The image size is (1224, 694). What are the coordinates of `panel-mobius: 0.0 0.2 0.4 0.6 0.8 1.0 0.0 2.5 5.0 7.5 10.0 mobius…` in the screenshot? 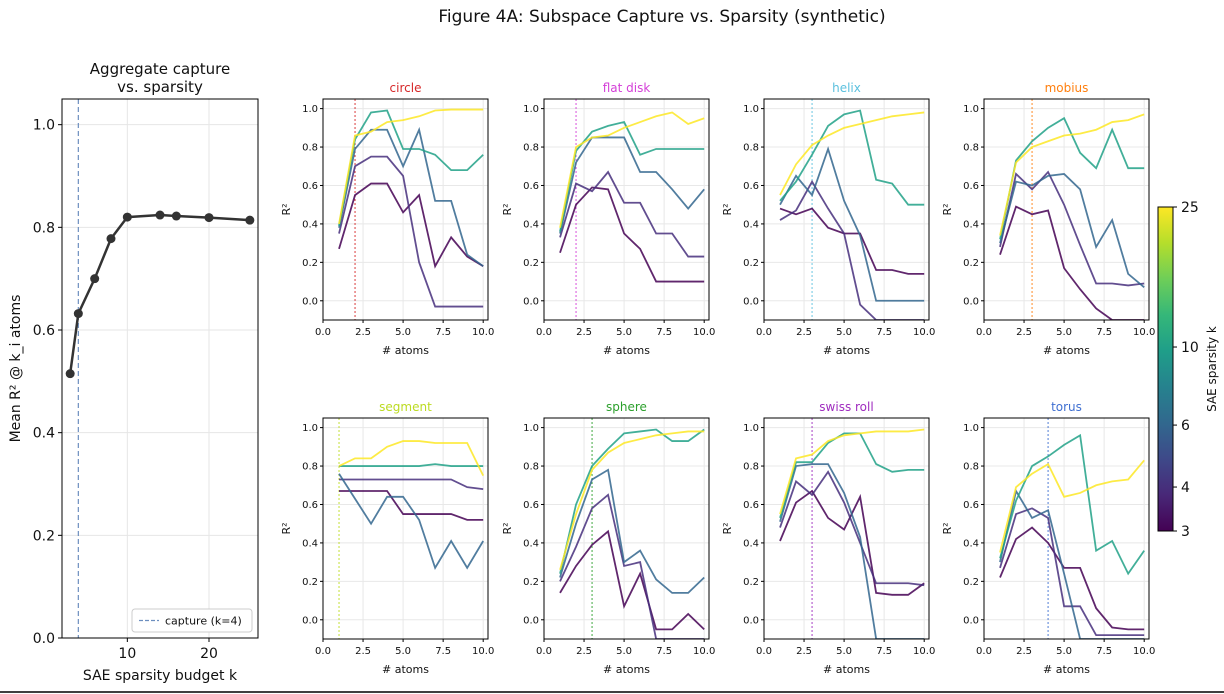 It's located at (1048, 219).